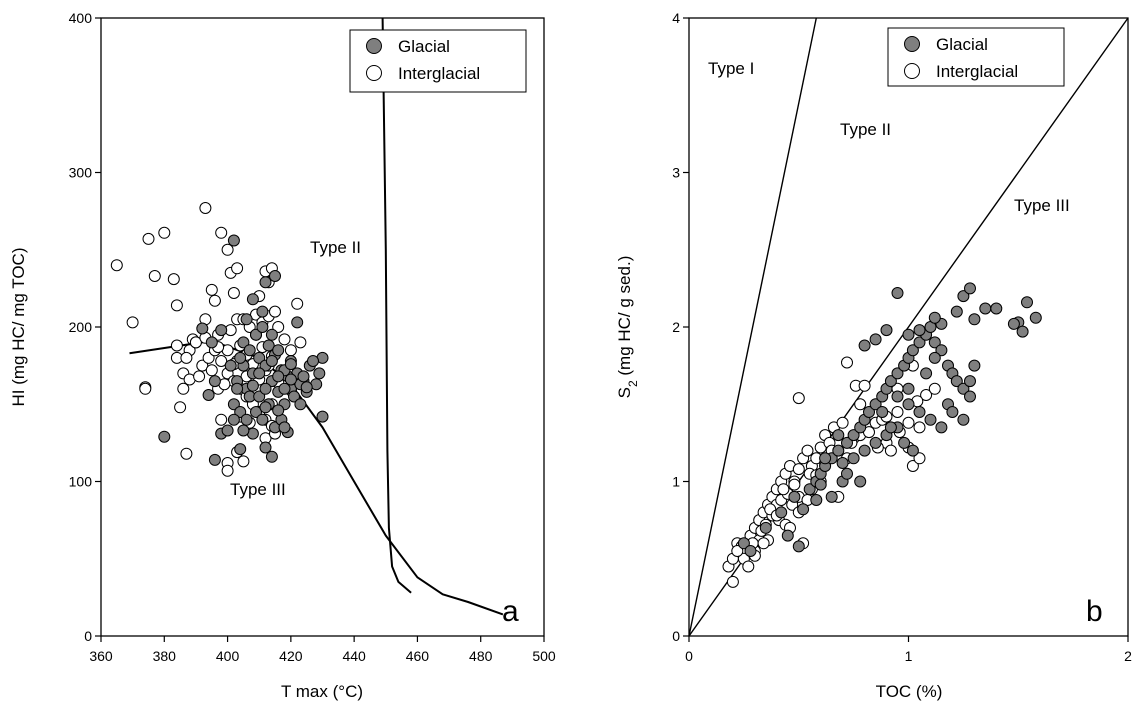 Image resolution: width=1133 pixels, height=706 pixels. I want to click on boundary-line, so click(752, 327).